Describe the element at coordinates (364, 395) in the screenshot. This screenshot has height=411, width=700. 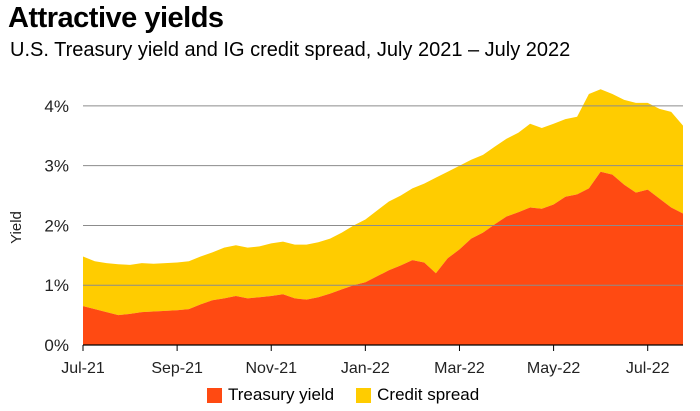
I see `legend-swatch-credit-spread` at that location.